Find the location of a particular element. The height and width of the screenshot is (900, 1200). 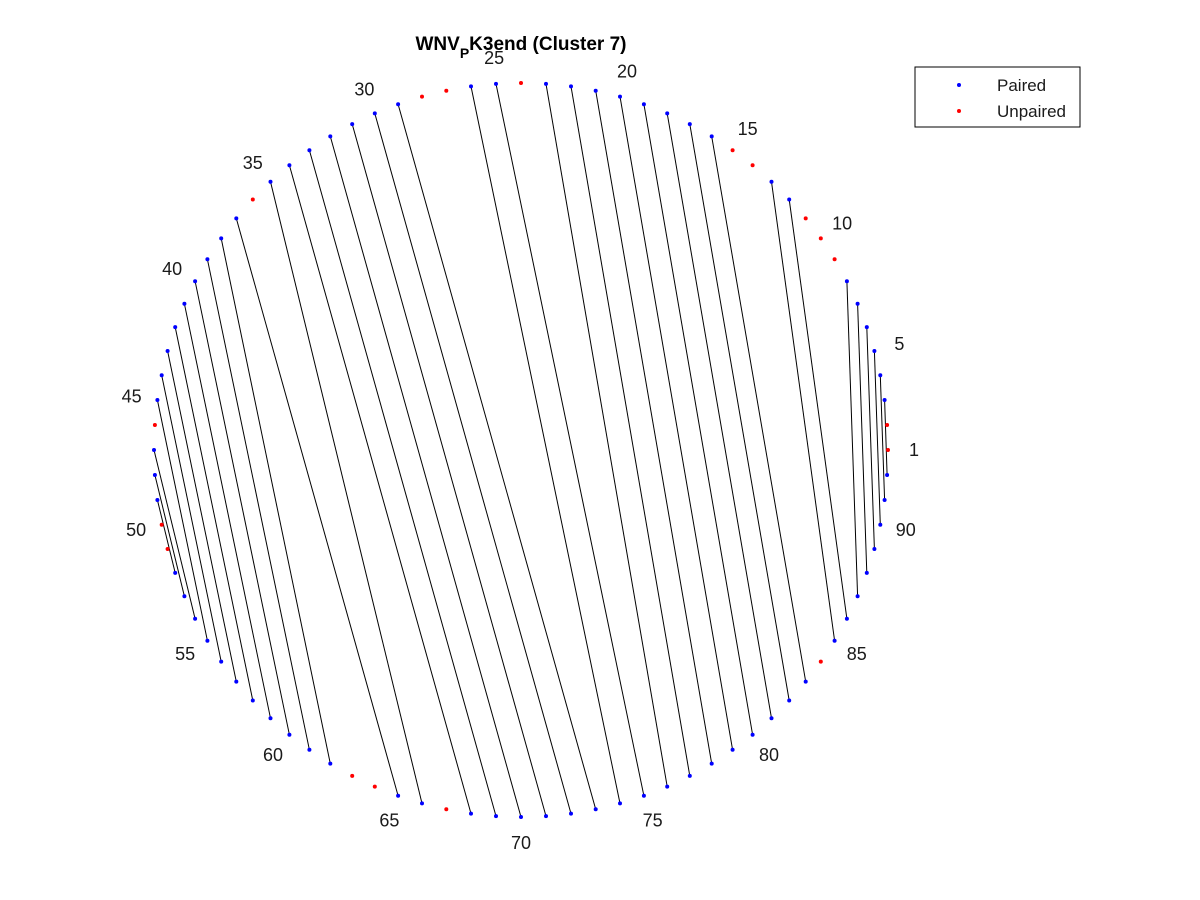

legend-unpaired-marker is located at coordinates (959, 111).